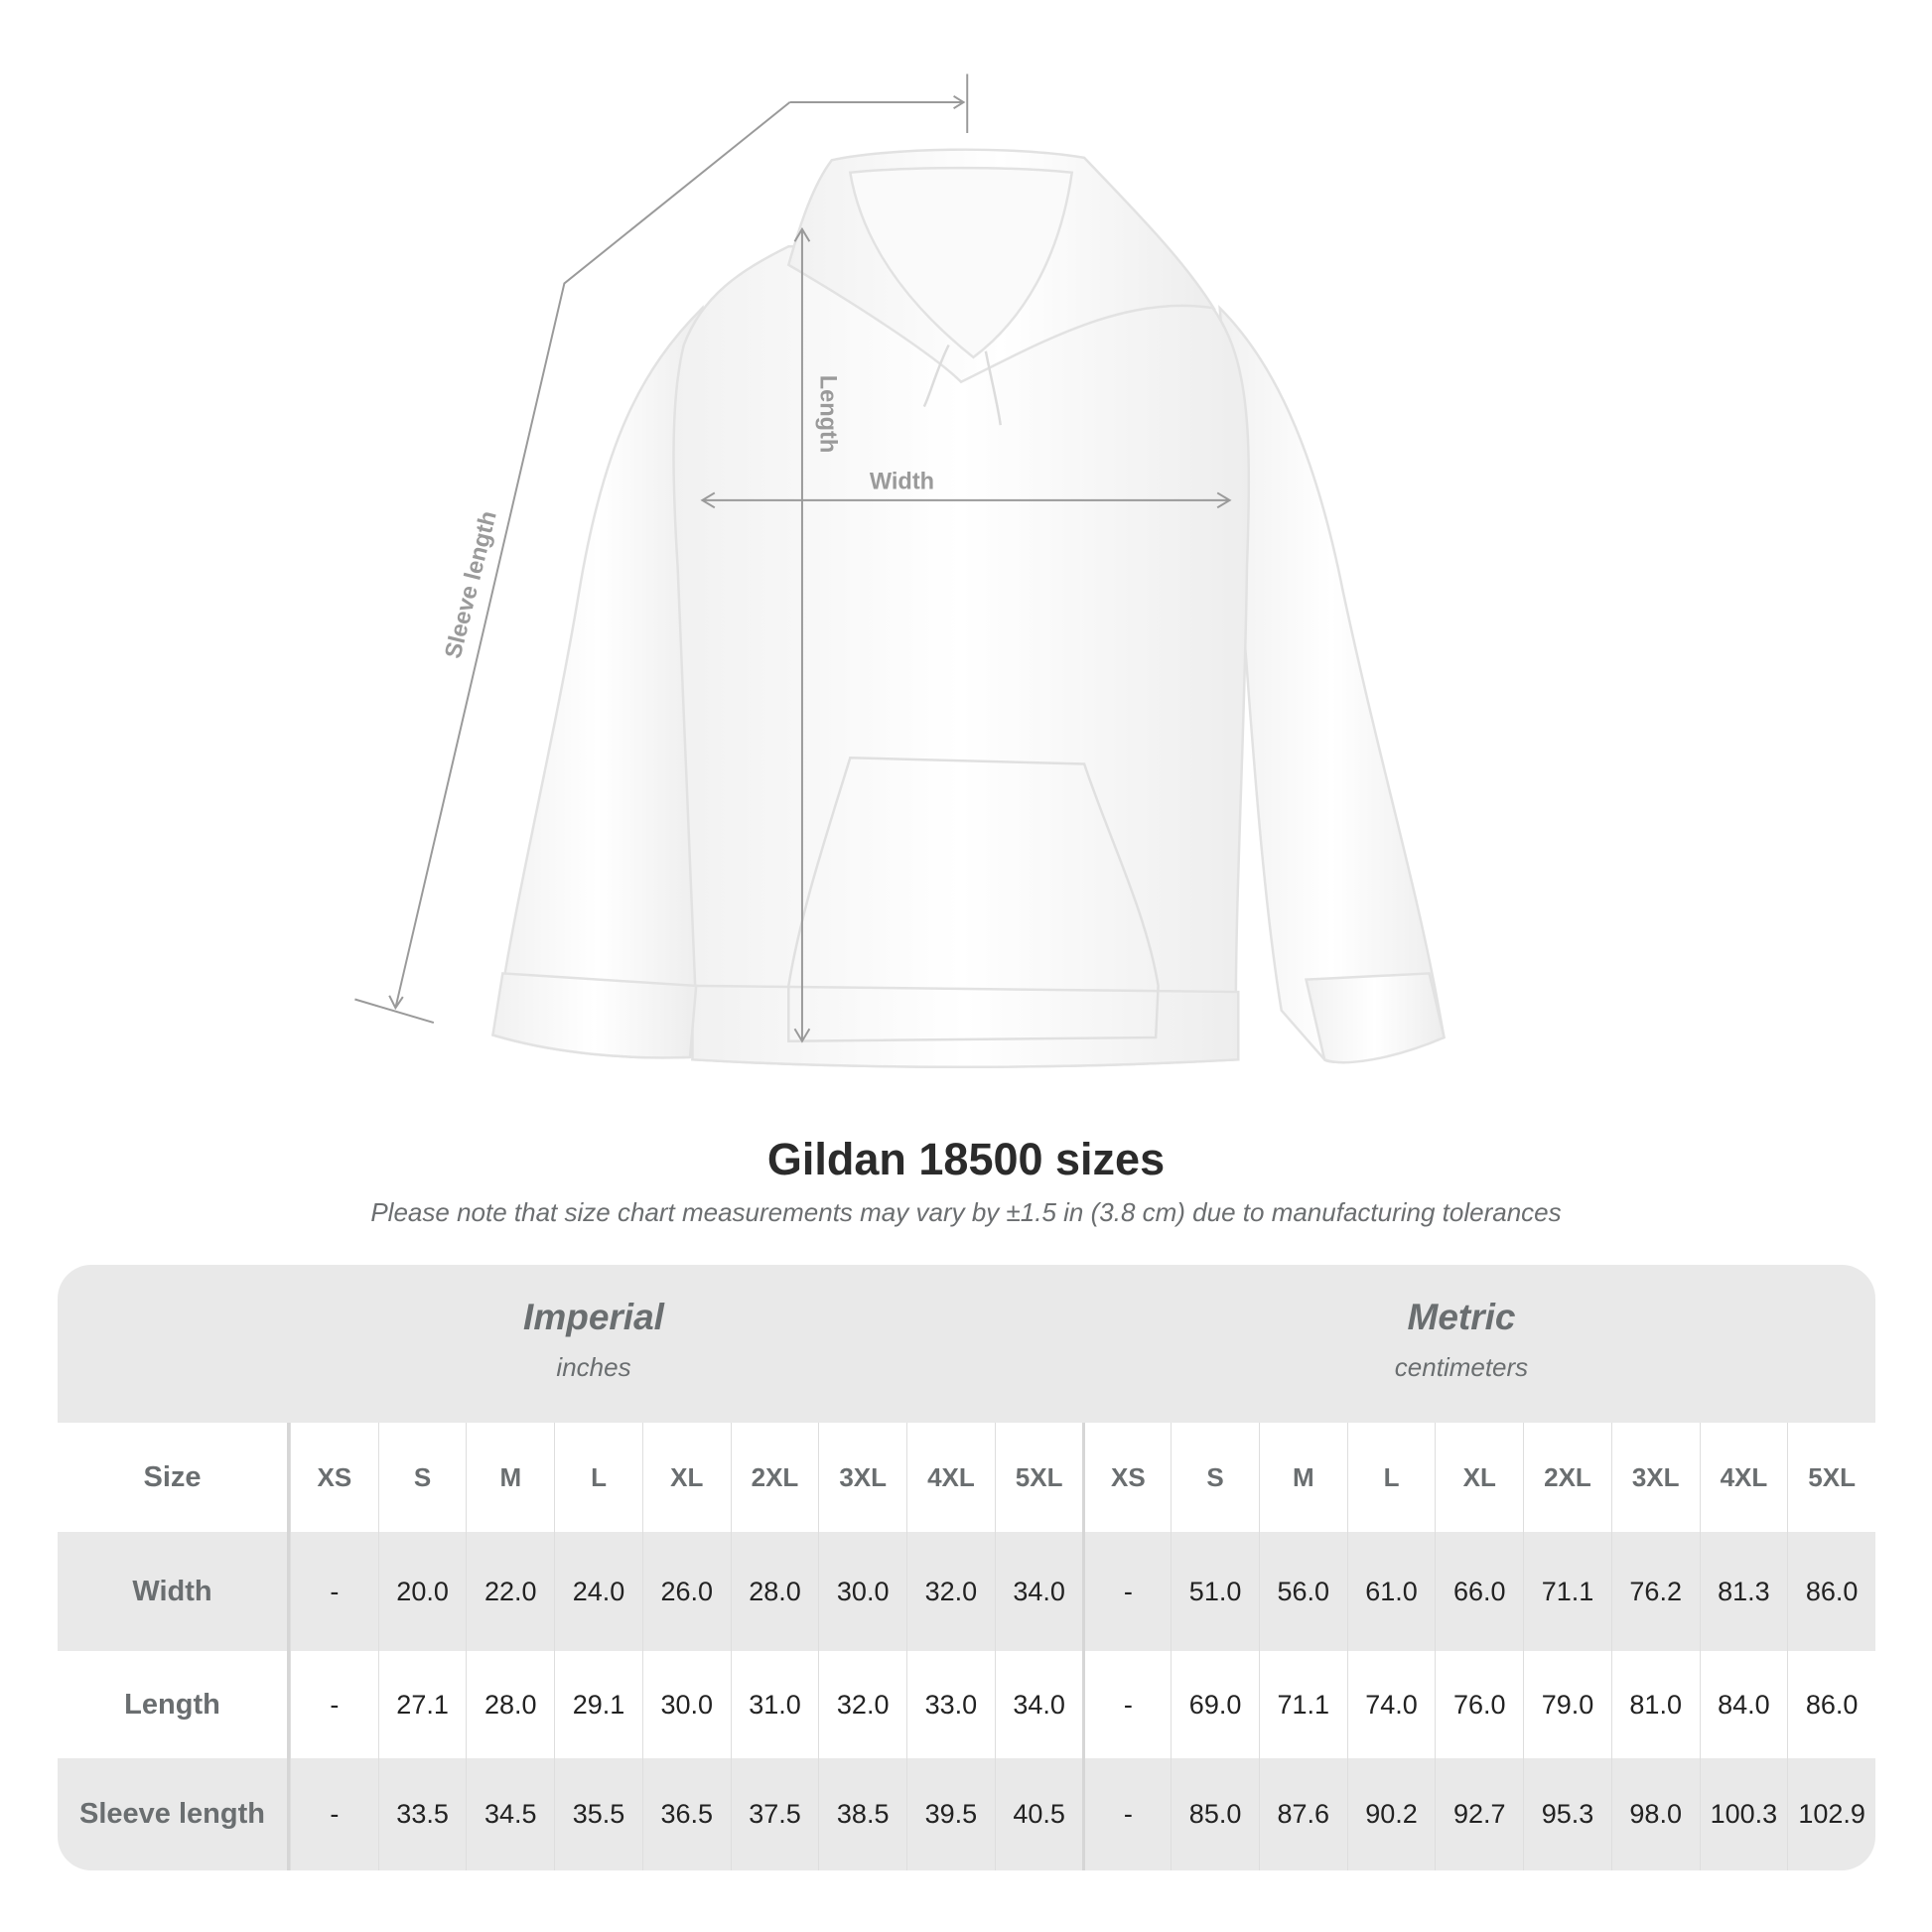 The height and width of the screenshot is (1932, 1932). I want to click on metric-unit: centimeters, so click(1462, 1367).